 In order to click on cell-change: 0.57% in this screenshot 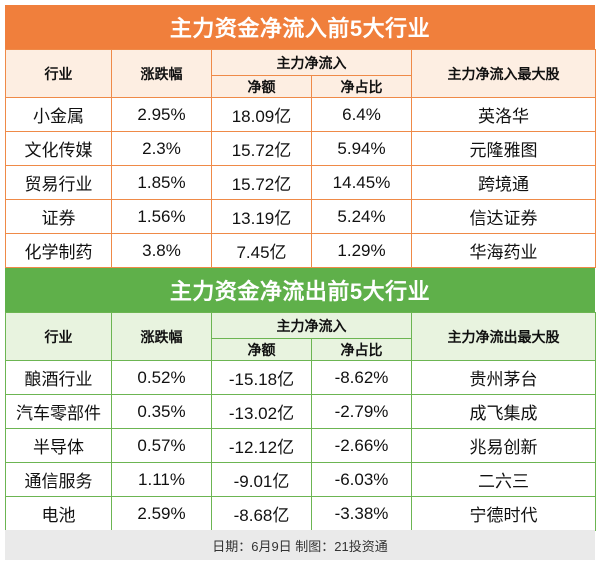, I will do `click(161, 445)`.